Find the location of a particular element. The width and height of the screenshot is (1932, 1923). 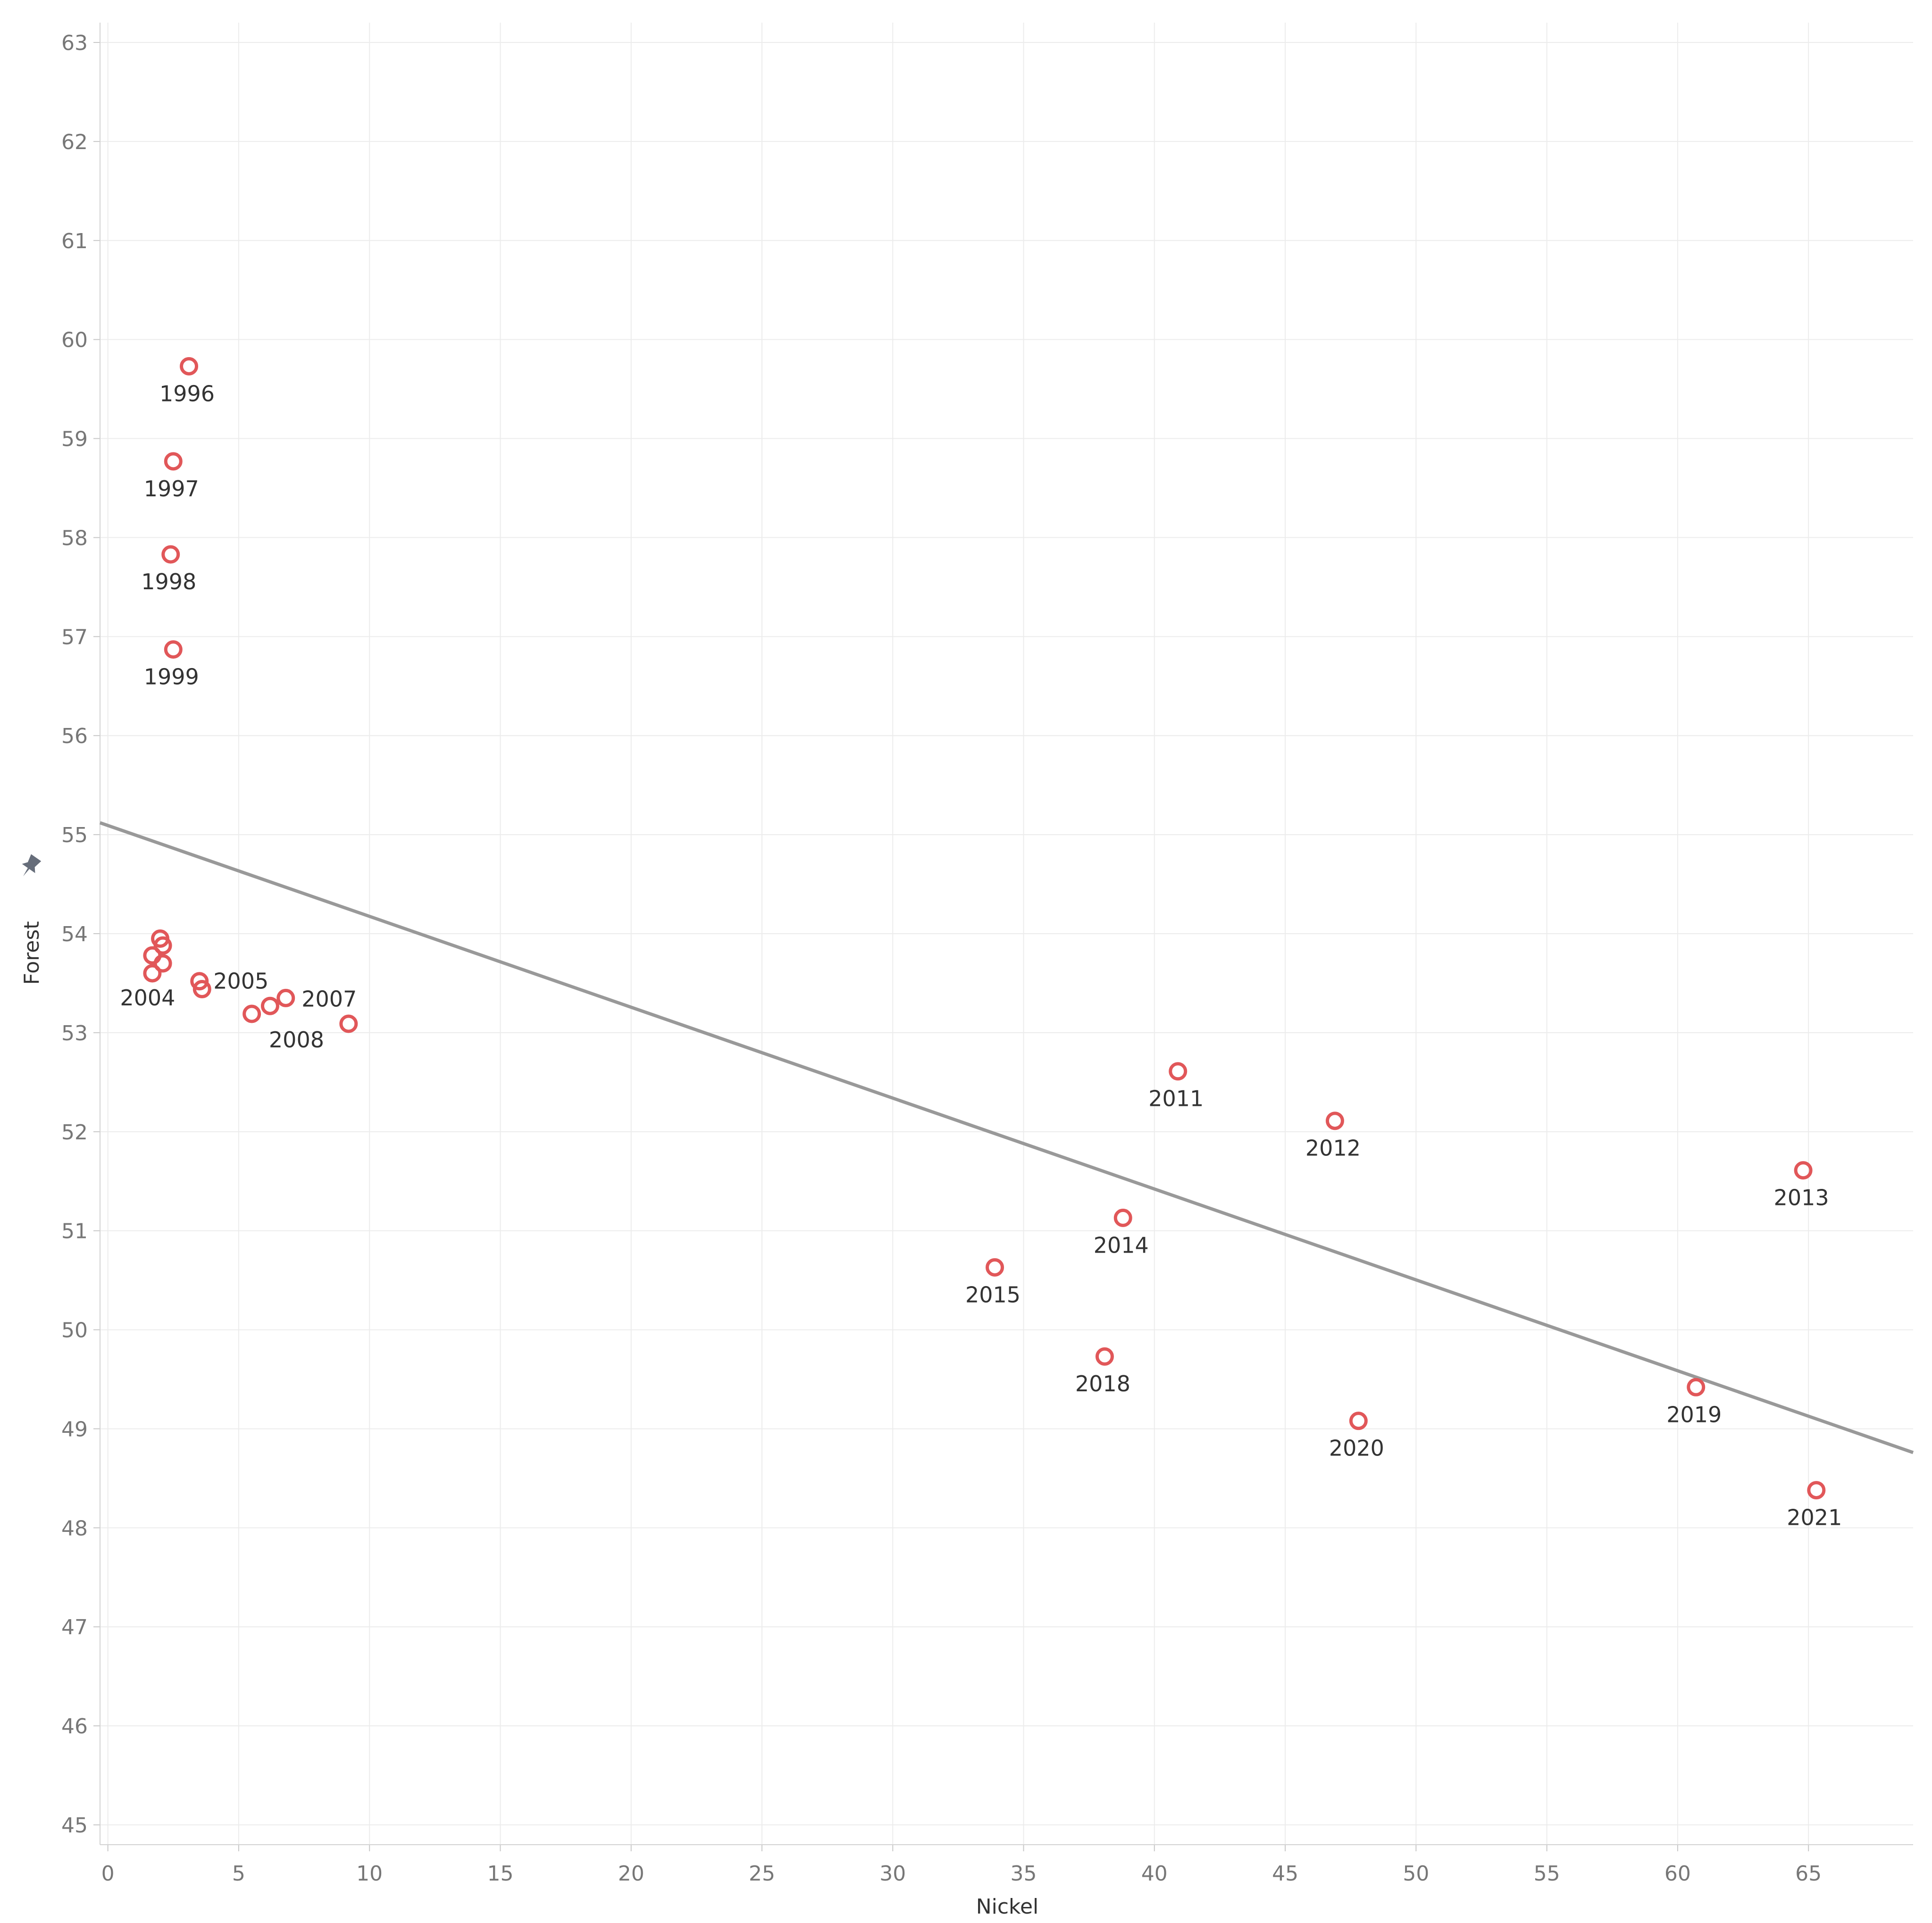

y-tick-label: 47 is located at coordinates (74, 1627).